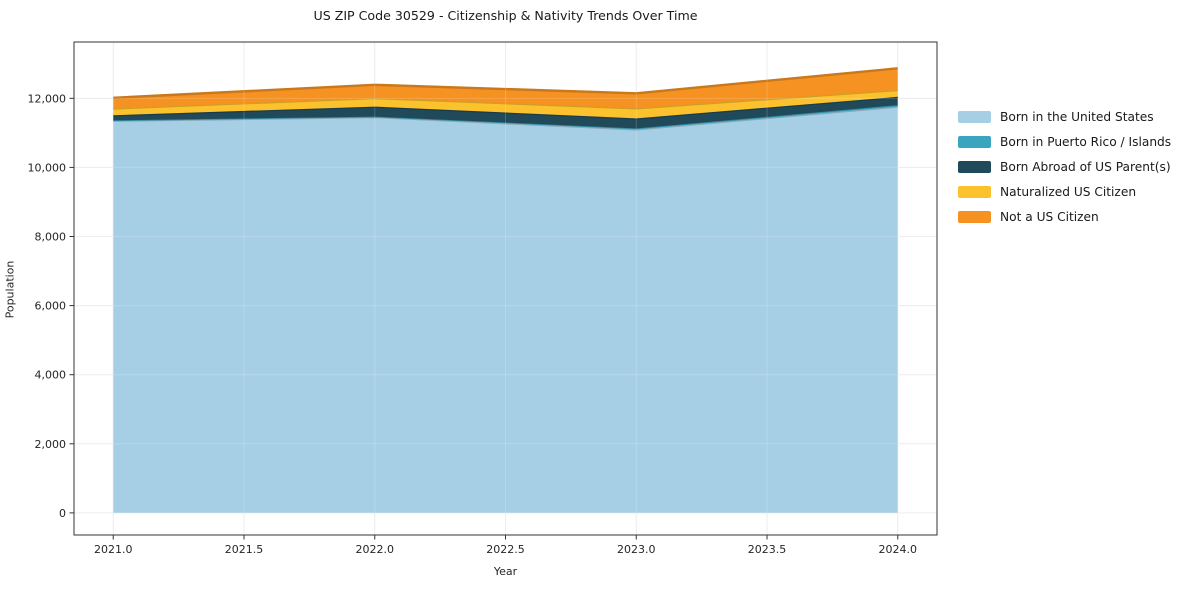 The image size is (1189, 590). I want to click on y-tick-label: 2,000, so click(51, 444).